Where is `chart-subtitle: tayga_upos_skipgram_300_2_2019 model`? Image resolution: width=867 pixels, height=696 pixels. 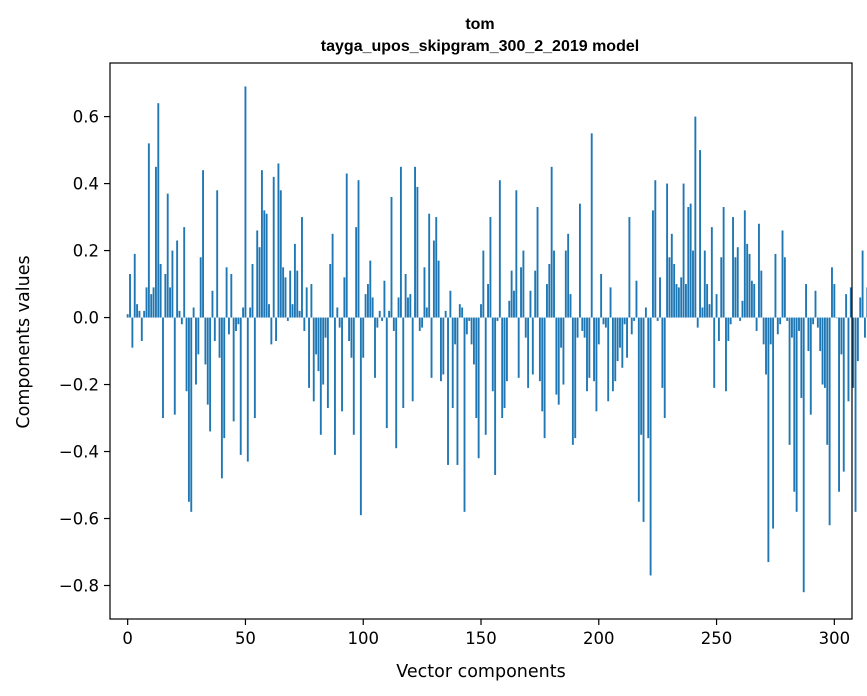 chart-subtitle: tayga_upos_skipgram_300_2_2019 model is located at coordinates (480, 46).